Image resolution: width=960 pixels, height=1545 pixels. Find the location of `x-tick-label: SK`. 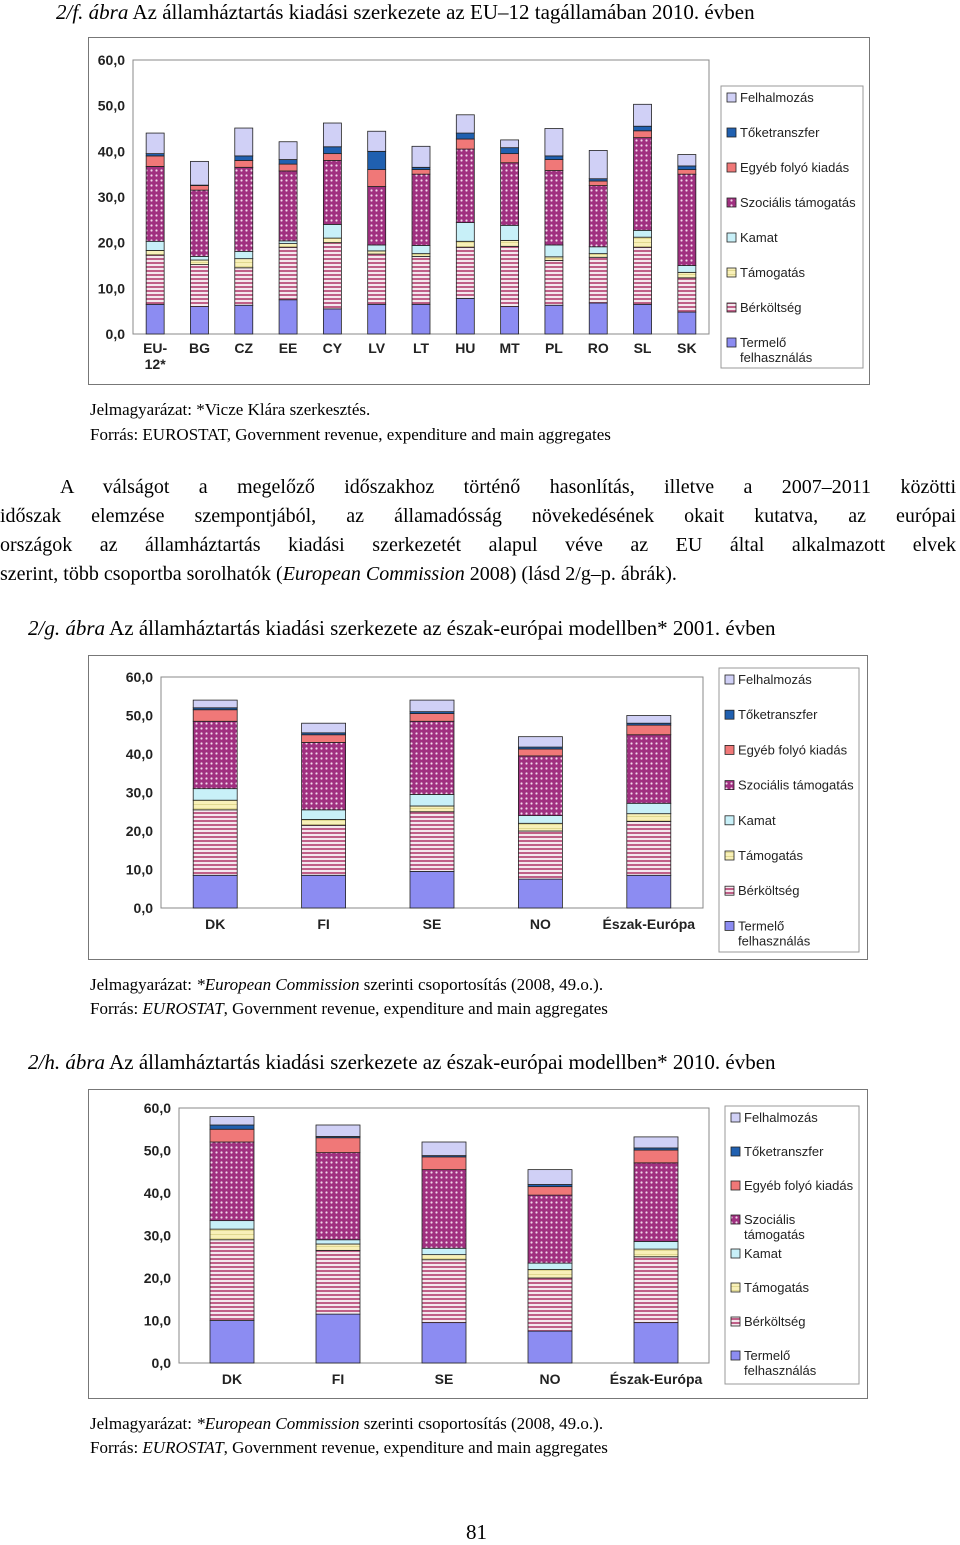

x-tick-label: SK is located at coordinates (686, 348).